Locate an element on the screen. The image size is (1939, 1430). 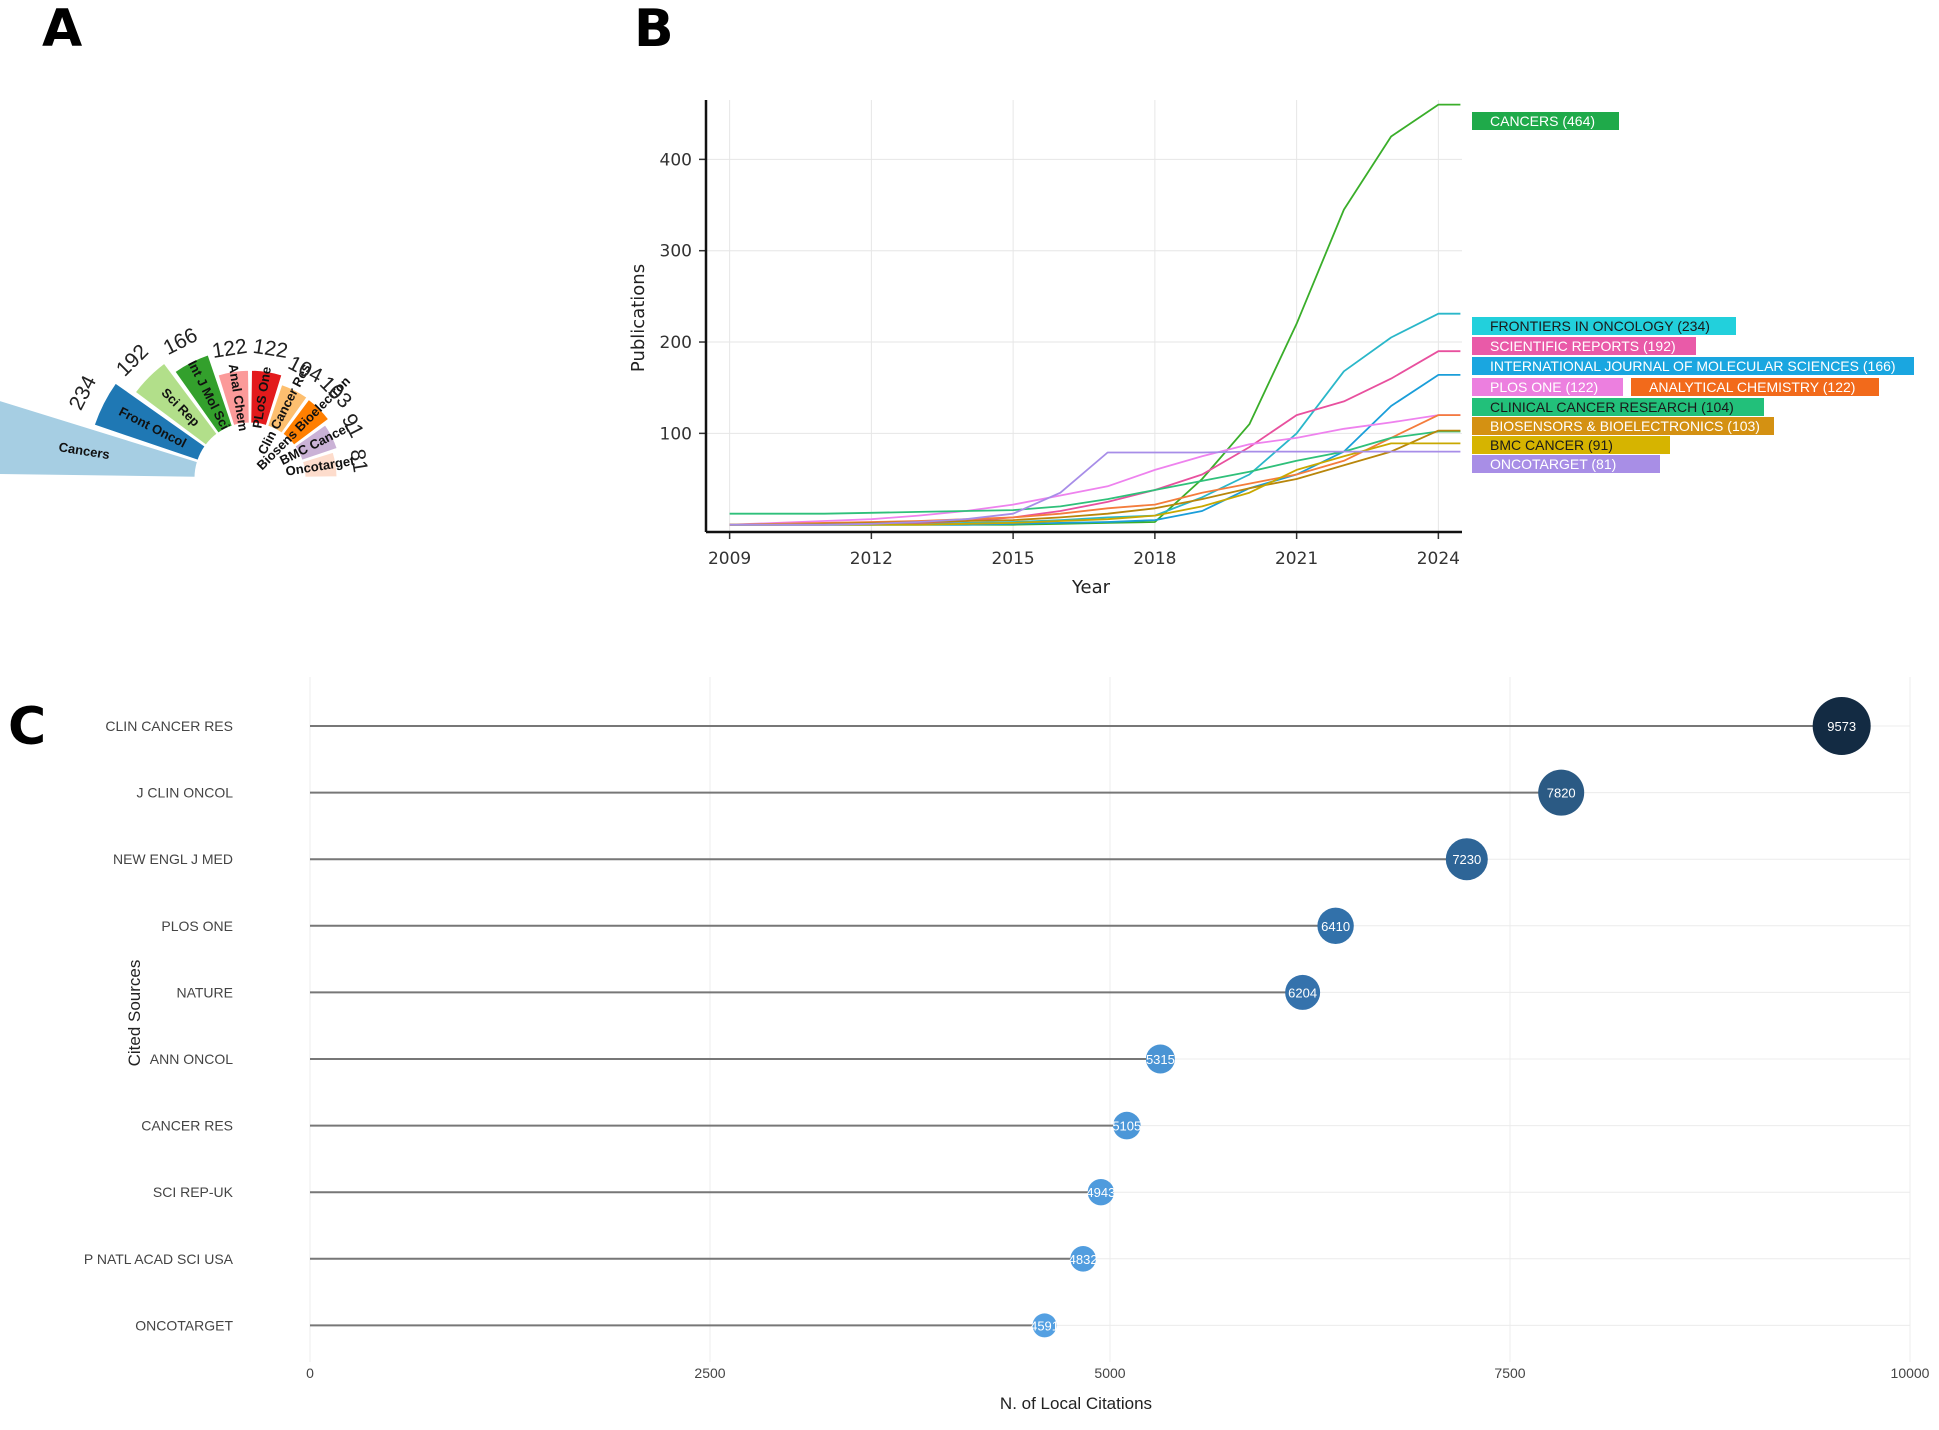
c-x-tick-2500: 2500 is located at coordinates (709, 1373).